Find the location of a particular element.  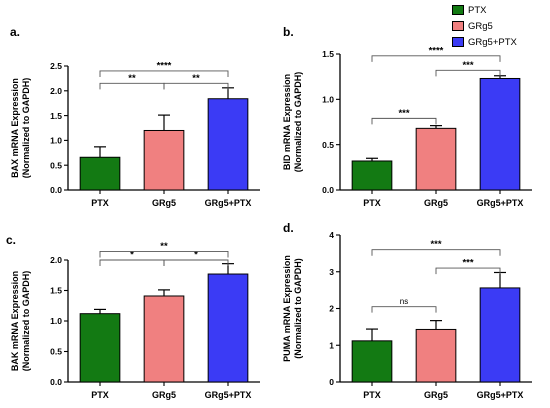

panel-label: b. is located at coordinates (288, 32).